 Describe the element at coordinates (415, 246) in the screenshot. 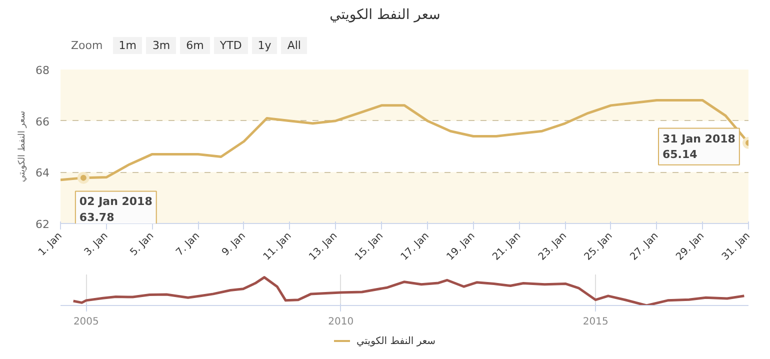

I see `x-tick-label: 17. Jan` at that location.